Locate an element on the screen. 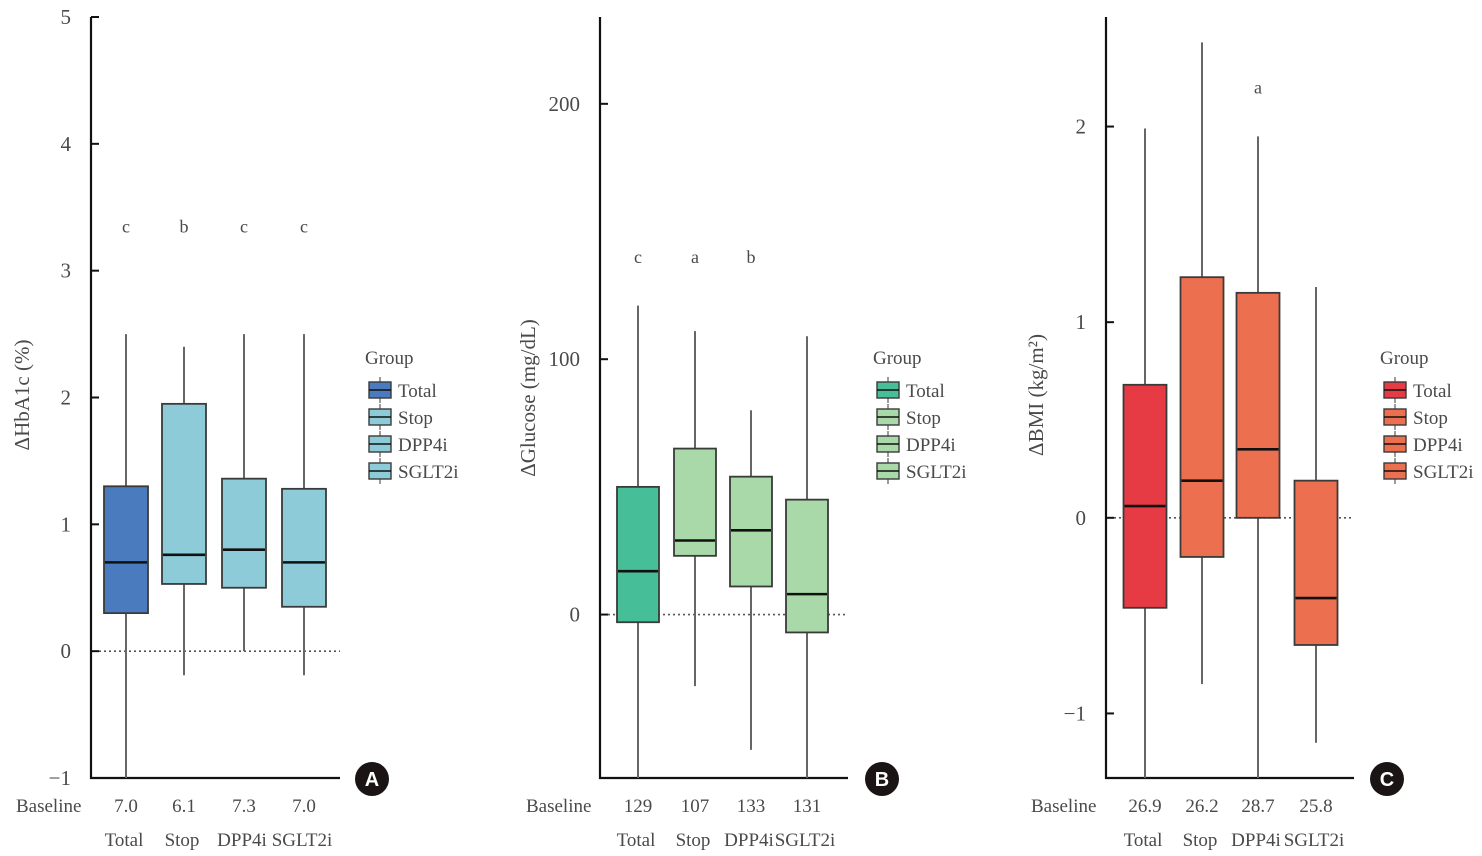 The image size is (1482, 856). panel-badge: A is located at coordinates (372, 779).